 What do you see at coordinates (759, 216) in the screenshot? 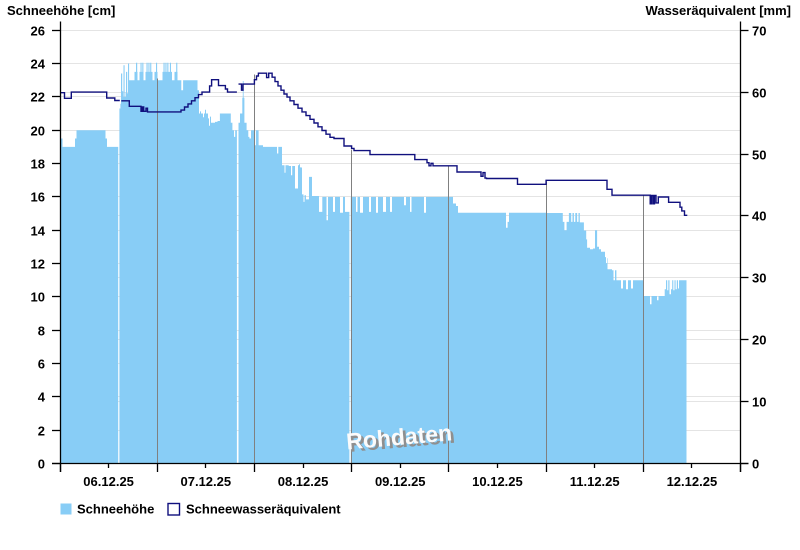
I see `svg-text: 40` at bounding box center [759, 216].